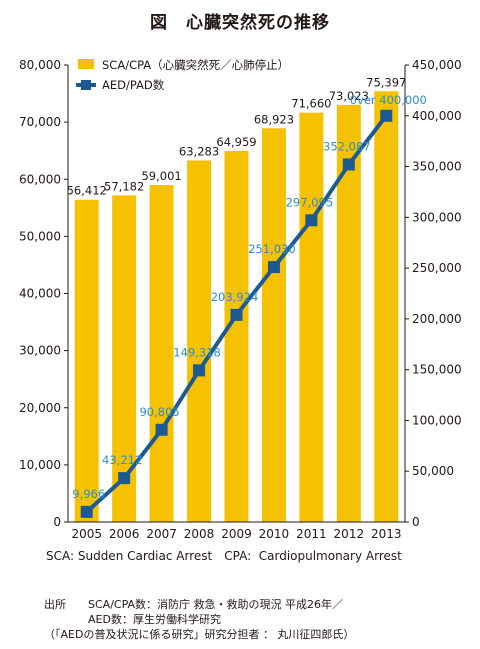  I want to click on left-tick-label: 80,000, so click(40, 65).